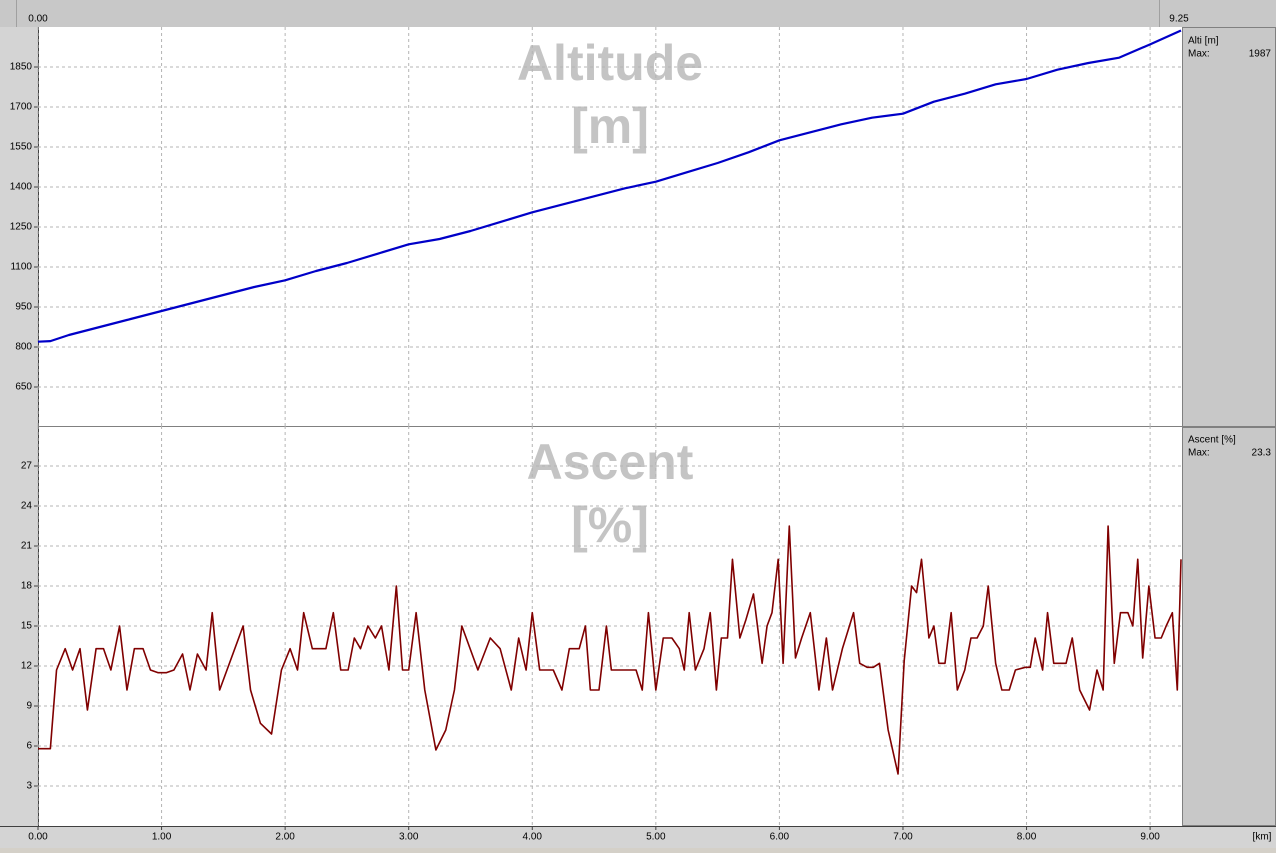 This screenshot has height=853, width=1276. Describe the element at coordinates (19, 427) in the screenshot. I see `y-axis-strip` at that location.